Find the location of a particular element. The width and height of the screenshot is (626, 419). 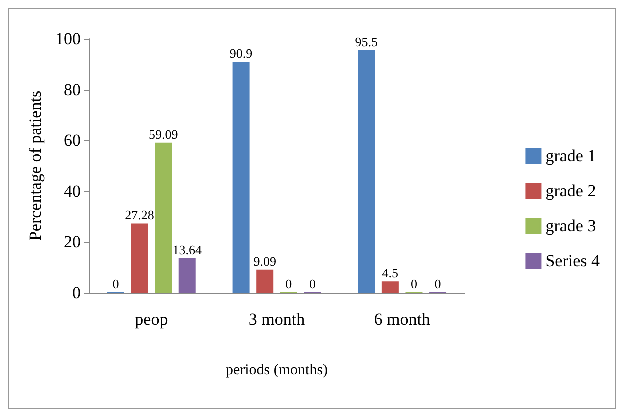

x-tick-label: 3 month is located at coordinates (277, 319).